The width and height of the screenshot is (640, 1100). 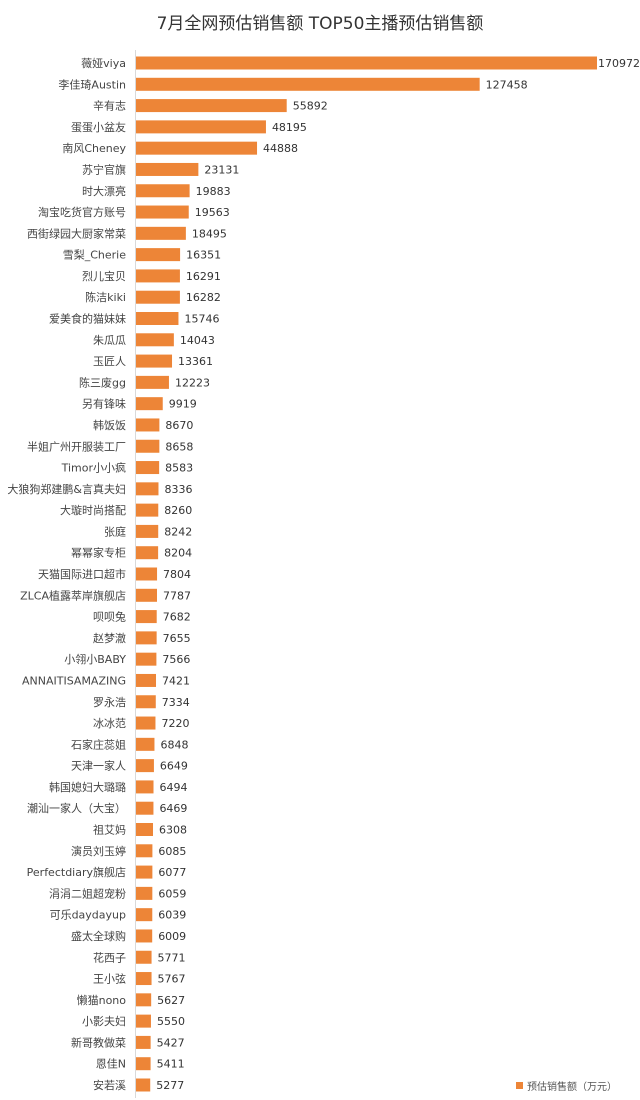 What do you see at coordinates (98, 744) in the screenshot?
I see `category-label: 石家庄蕊姐` at bounding box center [98, 744].